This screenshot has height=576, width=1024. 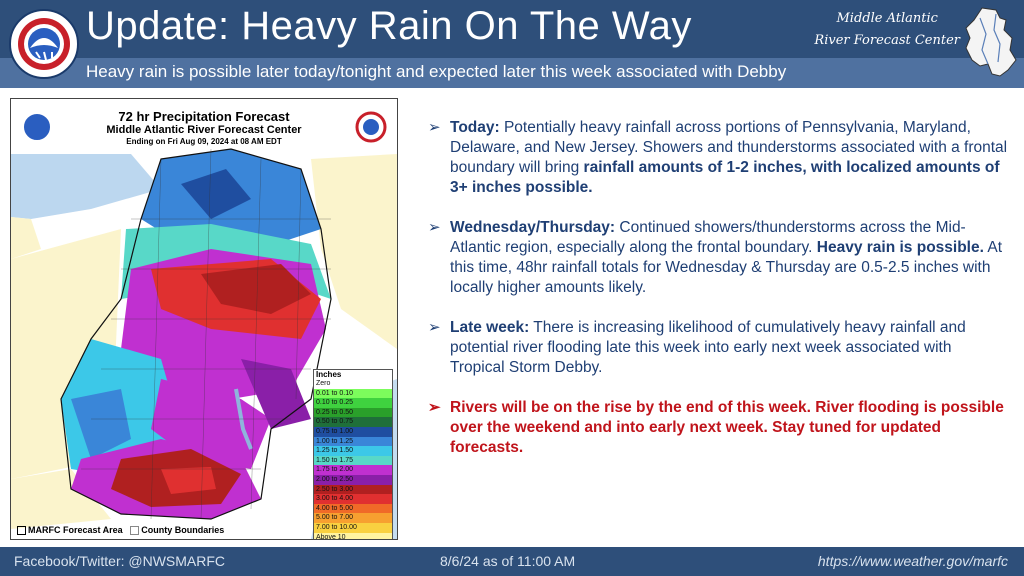 What do you see at coordinates (353, 470) in the screenshot?
I see `legend-row: 1.75 to 2.00` at bounding box center [353, 470].